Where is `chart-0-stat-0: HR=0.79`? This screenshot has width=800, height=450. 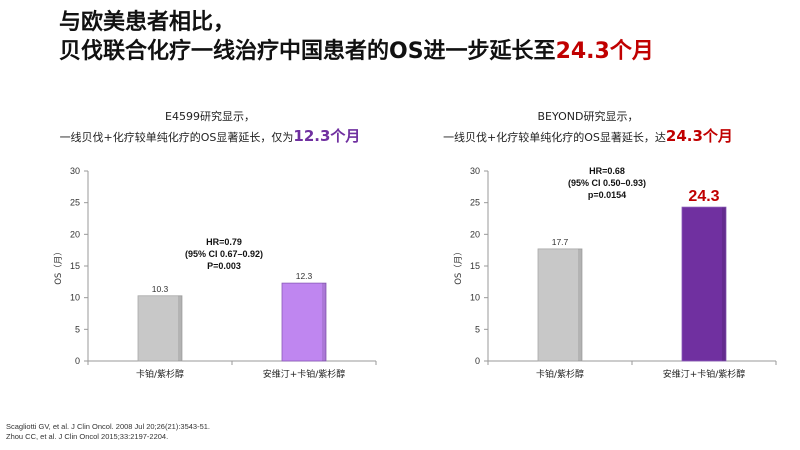
chart-0-stat-0: HR=0.79 is located at coordinates (224, 242).